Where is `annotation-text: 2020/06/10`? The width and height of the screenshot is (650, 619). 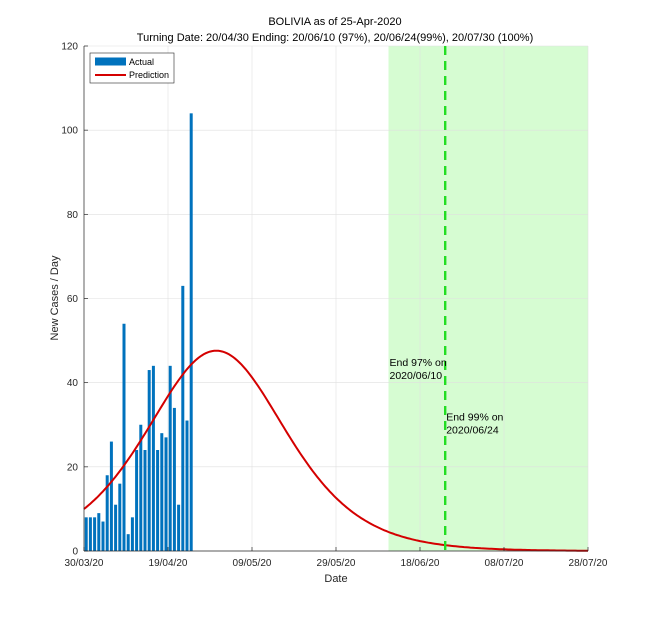
annotation-text: 2020/06/10 is located at coordinates (416, 376).